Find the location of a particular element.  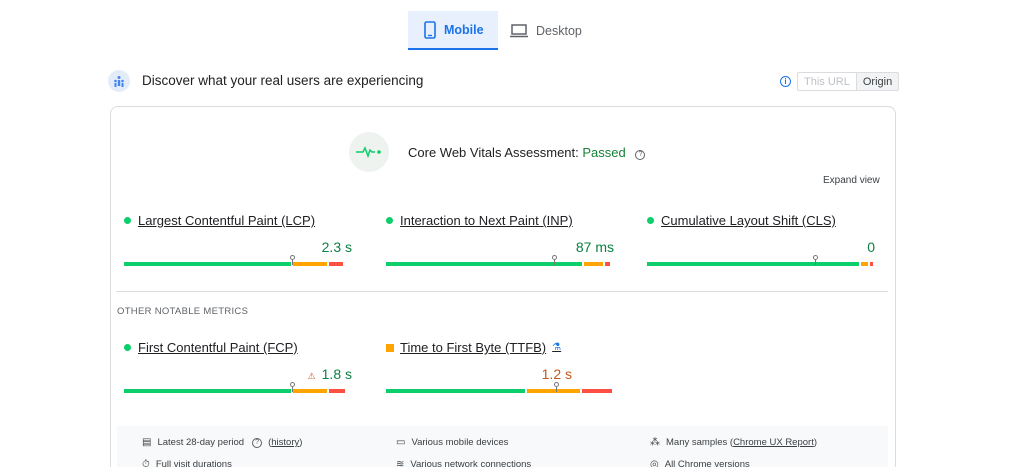

footer-versions: ◎ All Chrome versions is located at coordinates (700, 463).